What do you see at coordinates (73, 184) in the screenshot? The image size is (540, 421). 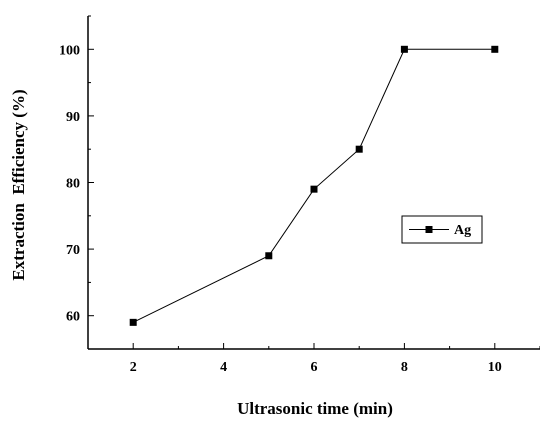 I see `y-tick-label: 80` at bounding box center [73, 184].